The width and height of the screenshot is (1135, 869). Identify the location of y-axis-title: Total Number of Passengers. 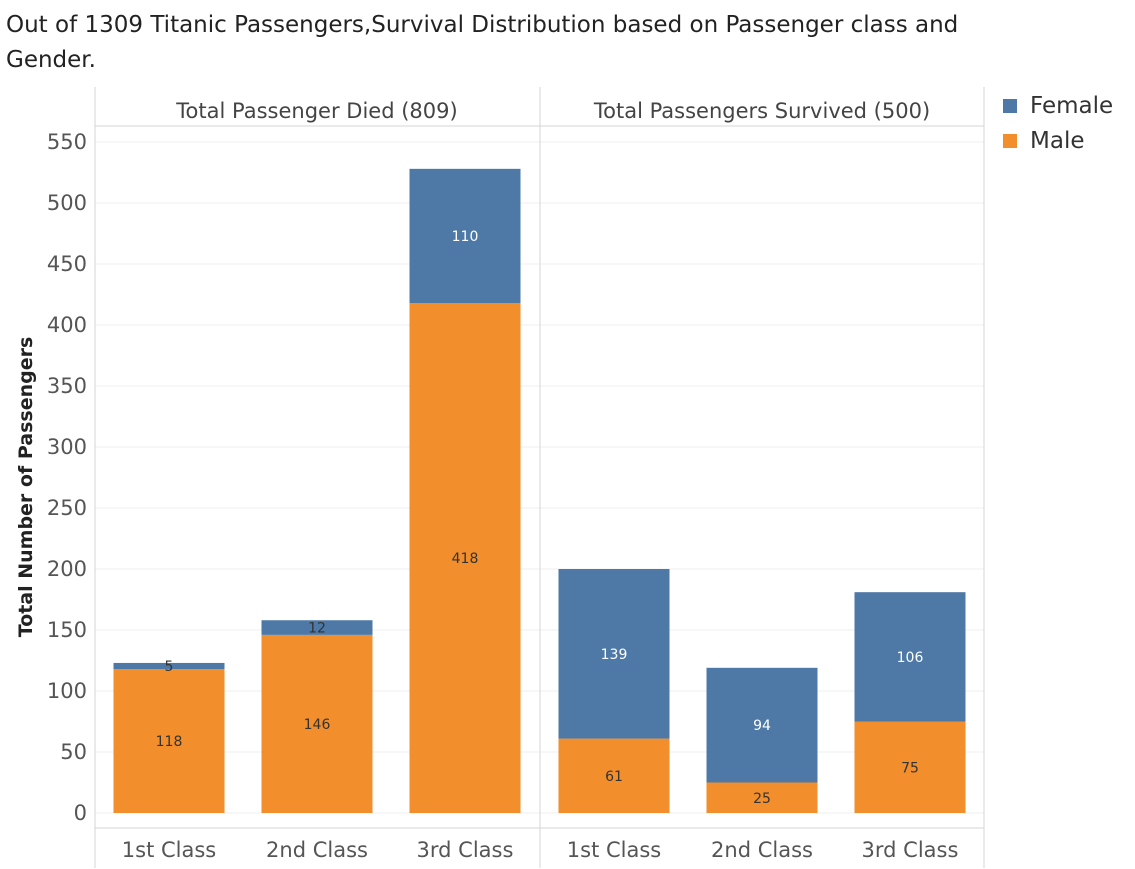
(26, 487).